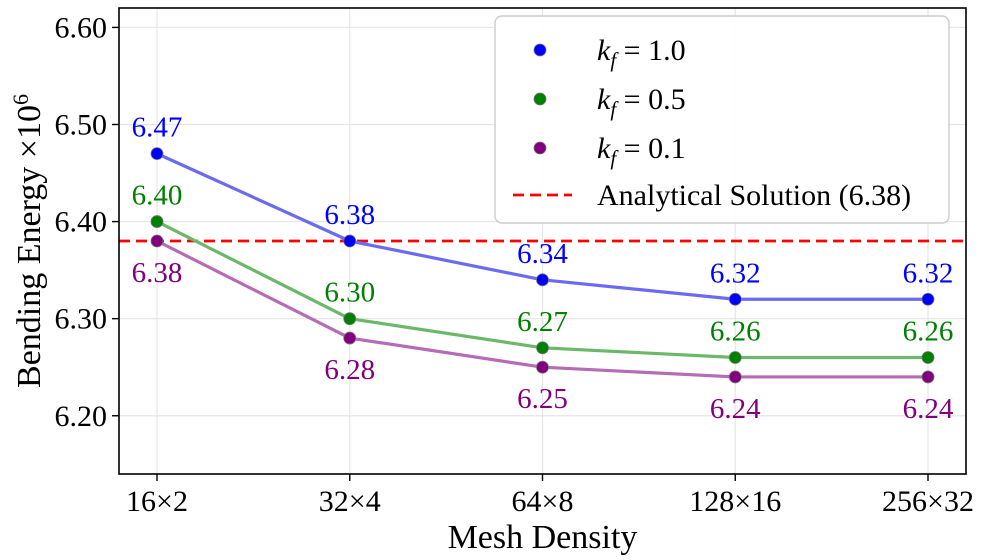 This screenshot has width=987, height=560. Describe the element at coordinates (157, 196) in the screenshot. I see `data-label: 6.40` at that location.